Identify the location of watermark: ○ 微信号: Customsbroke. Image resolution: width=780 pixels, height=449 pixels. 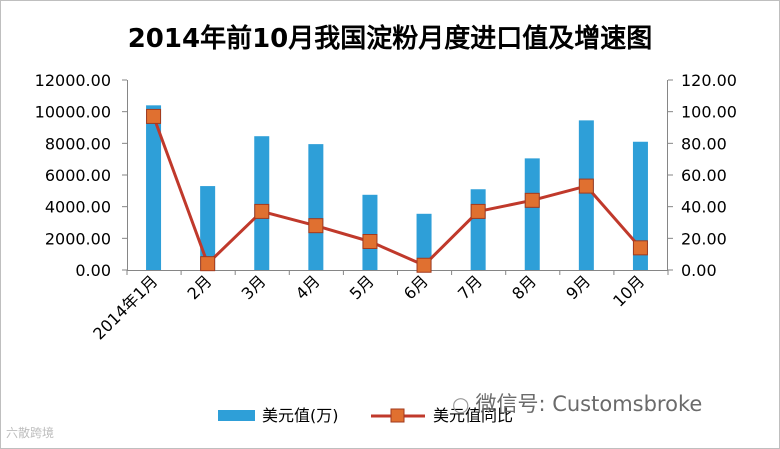
(577, 403).